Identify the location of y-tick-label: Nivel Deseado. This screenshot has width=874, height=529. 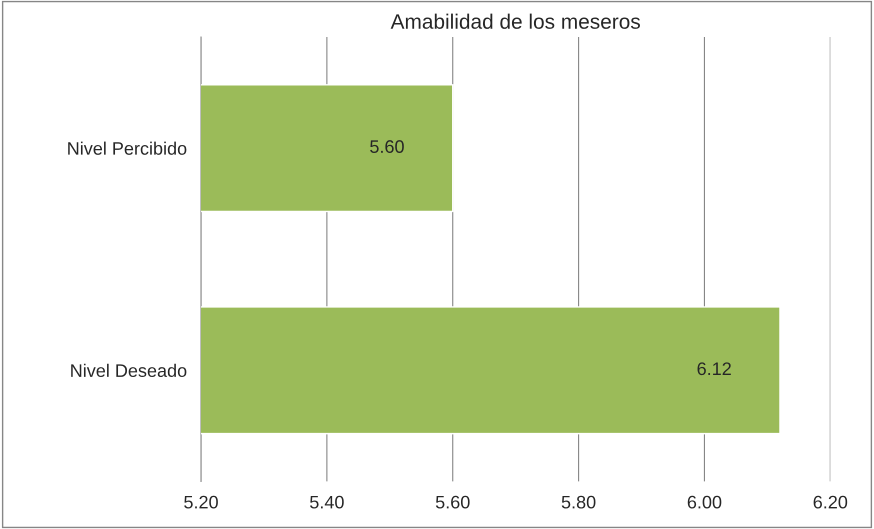
(128, 371).